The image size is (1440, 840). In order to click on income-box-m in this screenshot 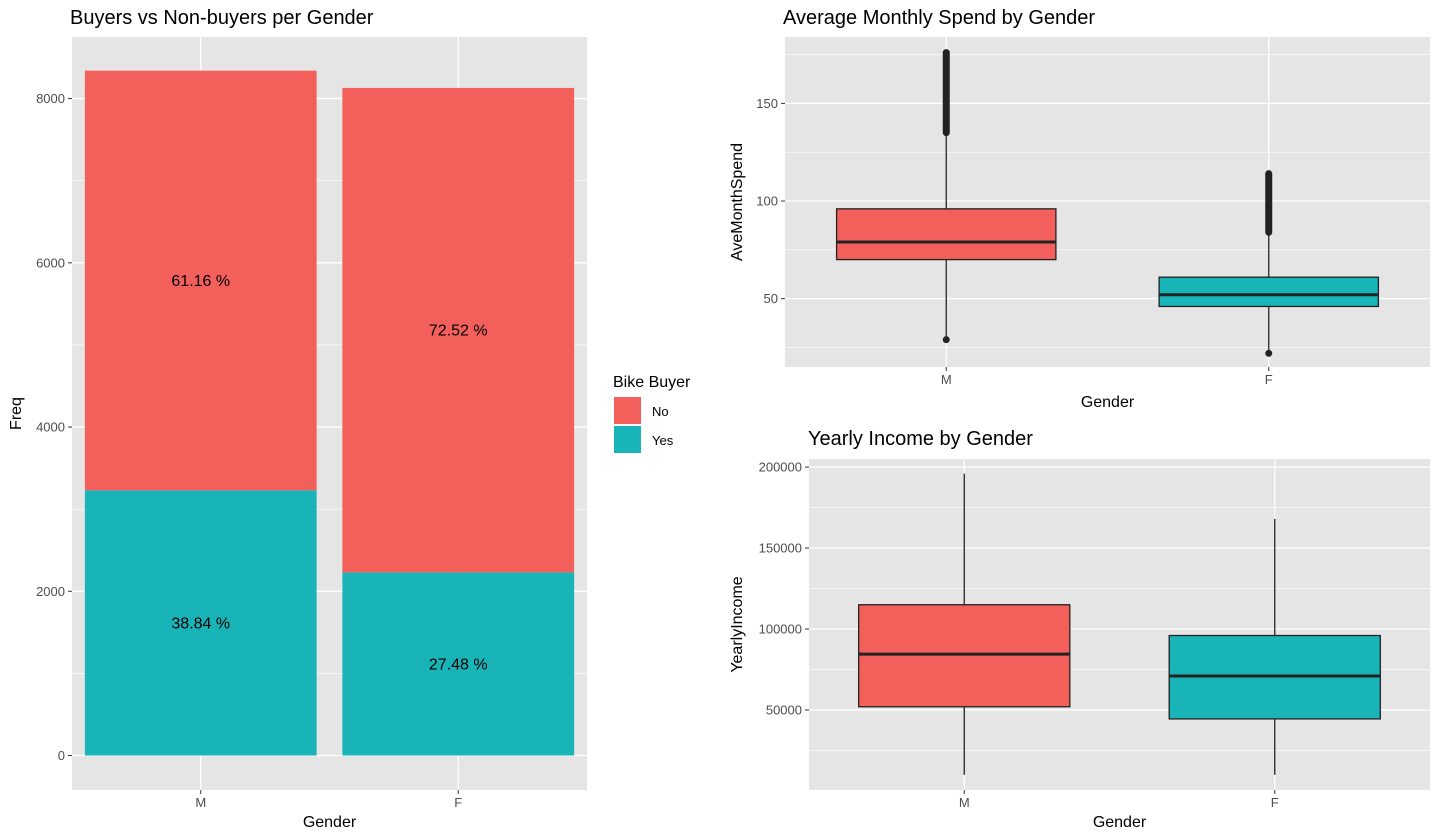, I will do `click(964, 656)`.